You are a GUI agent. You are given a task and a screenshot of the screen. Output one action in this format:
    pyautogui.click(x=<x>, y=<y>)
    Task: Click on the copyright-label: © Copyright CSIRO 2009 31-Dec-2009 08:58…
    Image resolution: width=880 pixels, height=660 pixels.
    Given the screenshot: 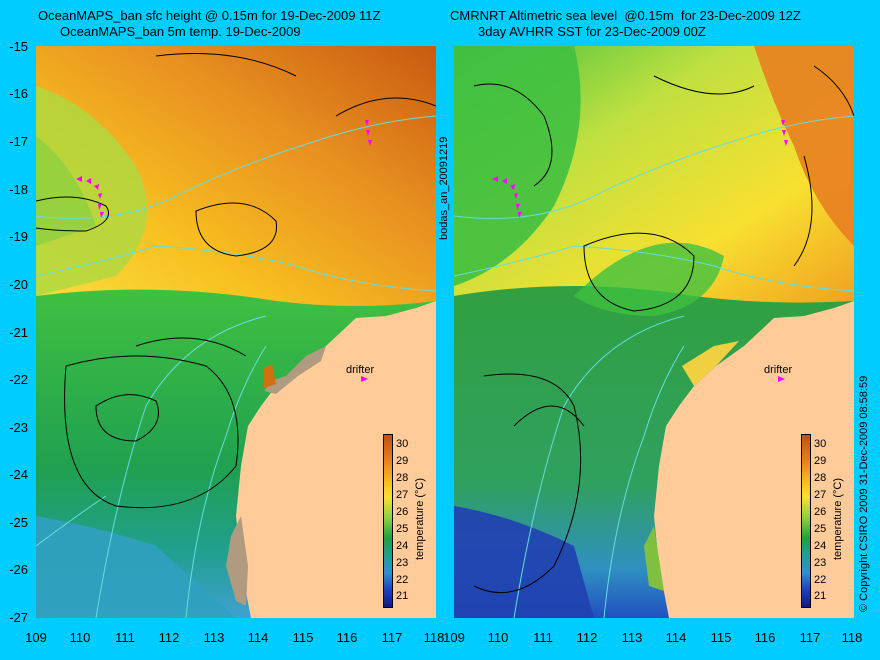 What is the action you would take?
    pyautogui.click(x=864, y=493)
    